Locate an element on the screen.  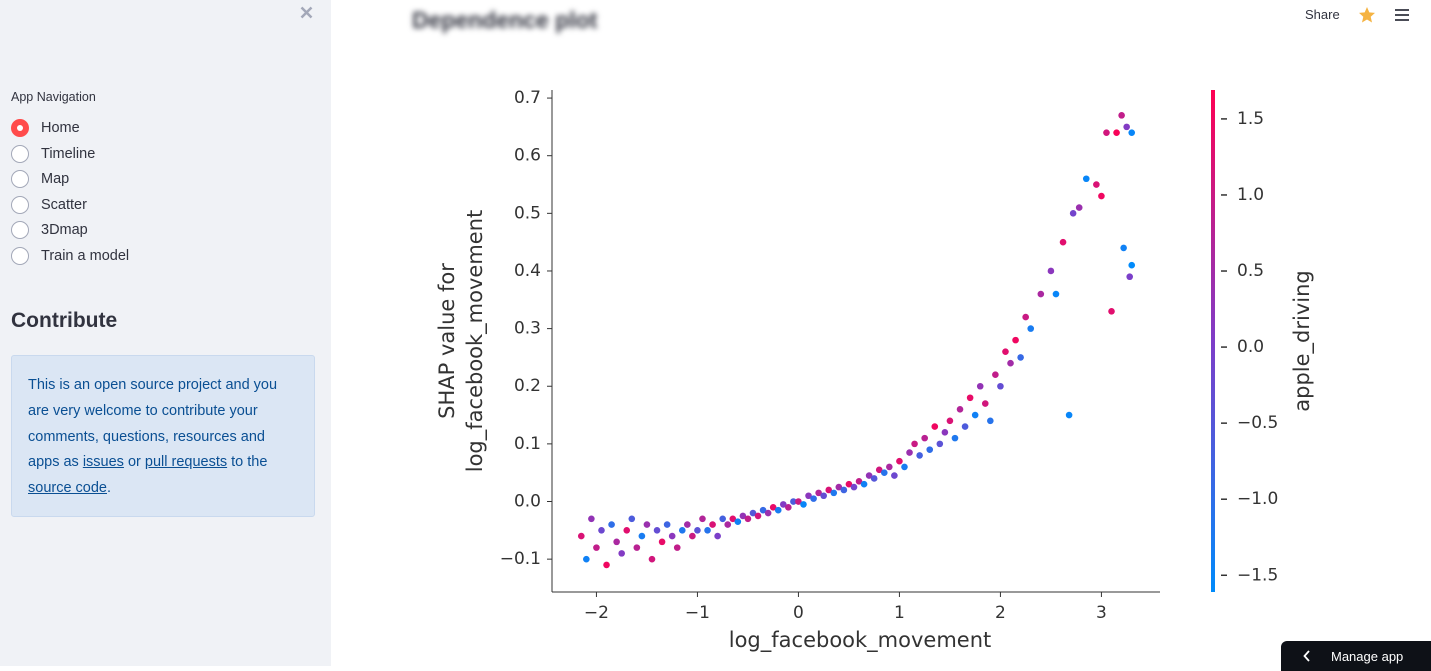
y-tick-label: 0.4 is located at coordinates (527, 271).